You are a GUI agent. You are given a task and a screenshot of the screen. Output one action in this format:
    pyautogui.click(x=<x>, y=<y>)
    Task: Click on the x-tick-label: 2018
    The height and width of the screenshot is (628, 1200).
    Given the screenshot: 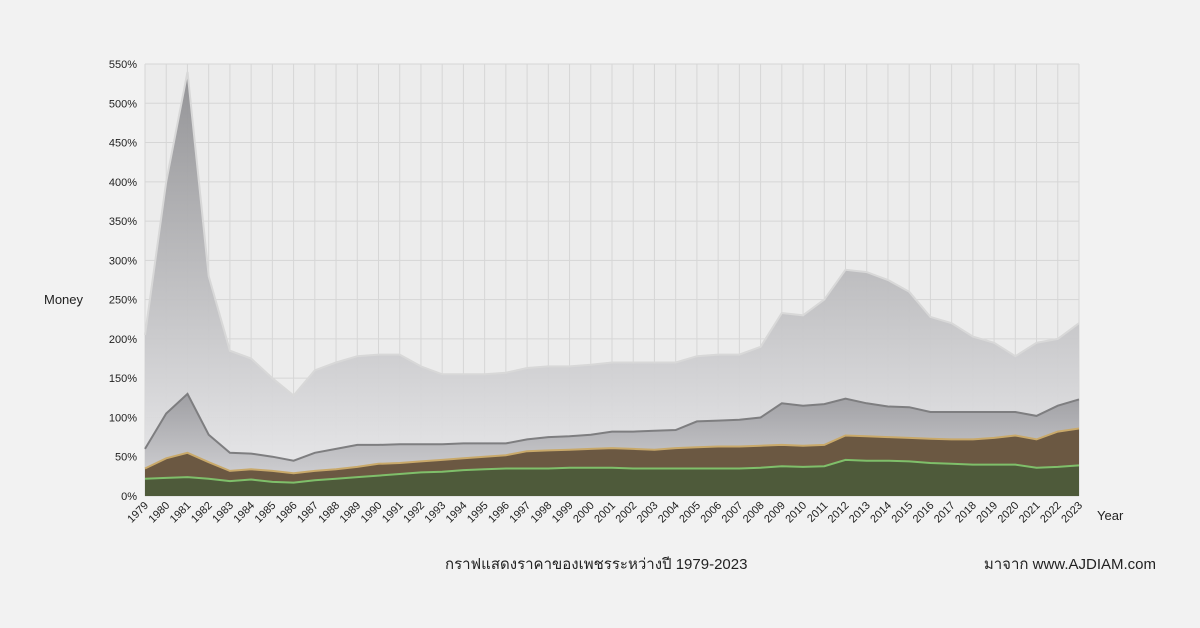 What is the action you would take?
    pyautogui.click(x=966, y=513)
    